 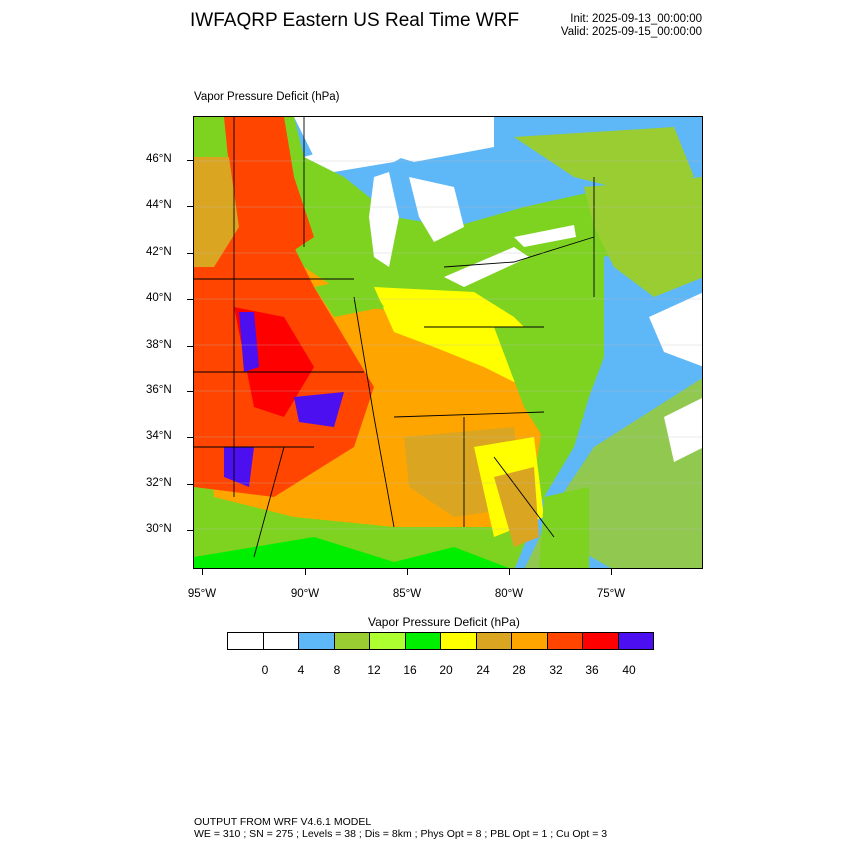 I want to click on dakotas-tan, so click(x=216, y=212).